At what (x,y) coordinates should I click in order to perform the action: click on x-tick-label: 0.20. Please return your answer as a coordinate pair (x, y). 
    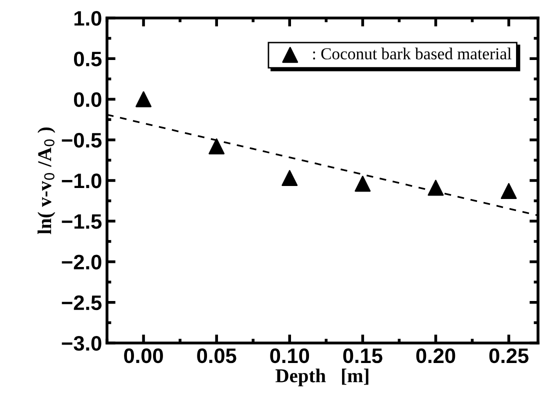
    Looking at the image, I should click on (436, 356).